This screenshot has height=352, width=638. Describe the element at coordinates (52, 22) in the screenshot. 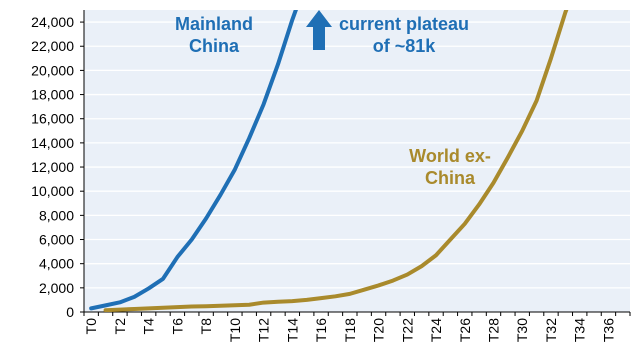

I see `y-tick-label: 24,000` at that location.